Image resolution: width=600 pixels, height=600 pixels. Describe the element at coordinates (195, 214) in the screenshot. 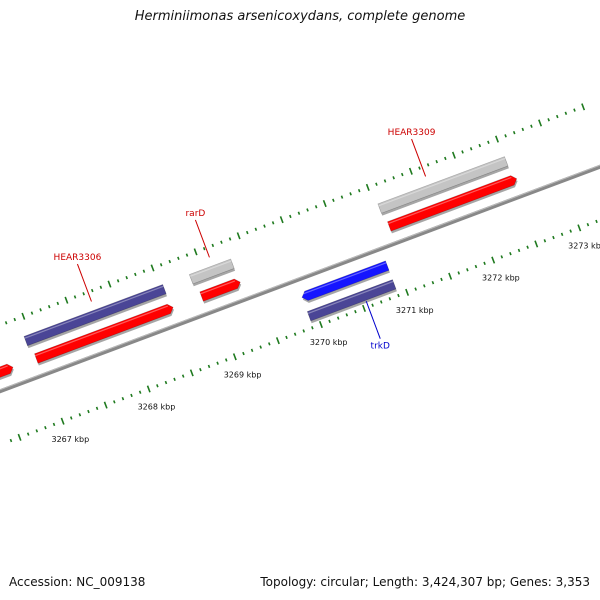

I see `gene-label-rard: rarD` at that location.